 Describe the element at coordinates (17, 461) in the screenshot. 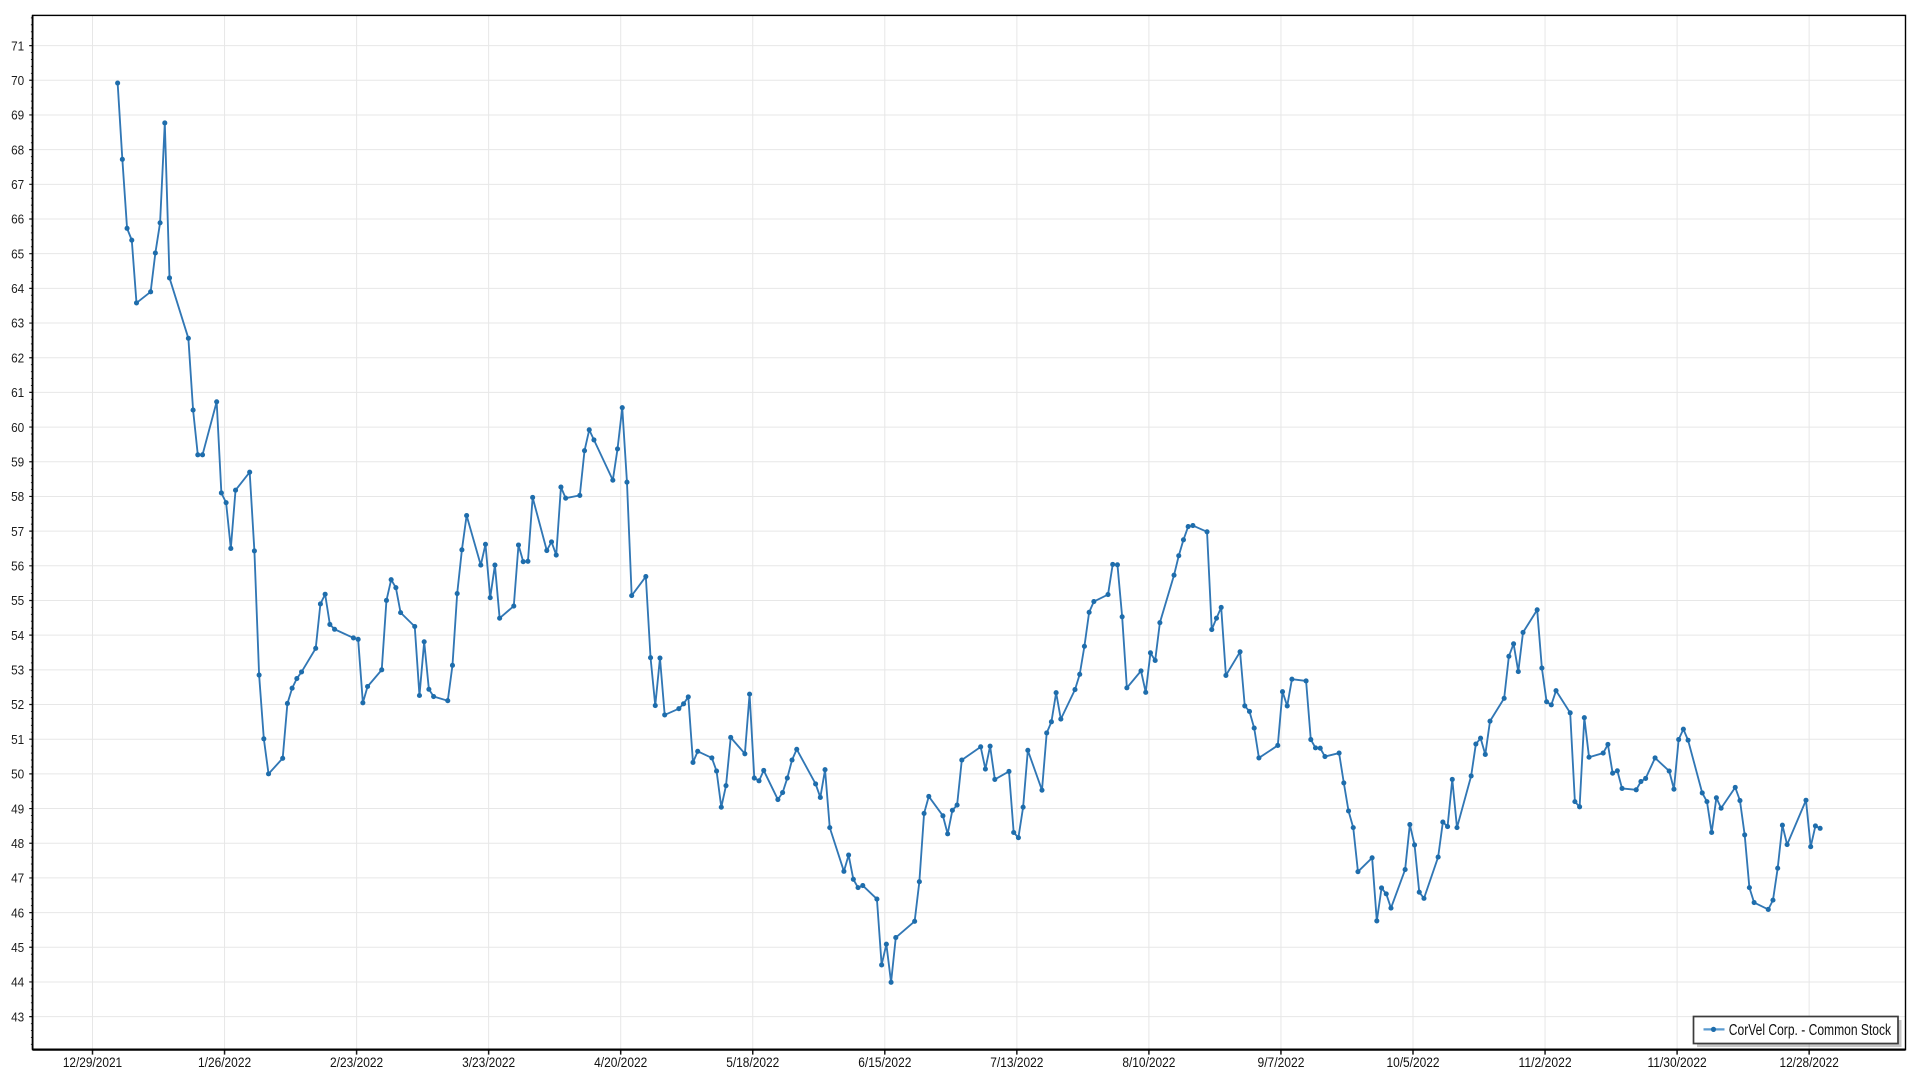

I see `svg-text: 59` at that location.